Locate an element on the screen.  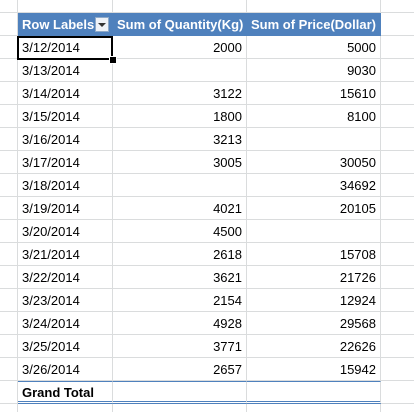
value-cell: 2154 is located at coordinates (180, 300).